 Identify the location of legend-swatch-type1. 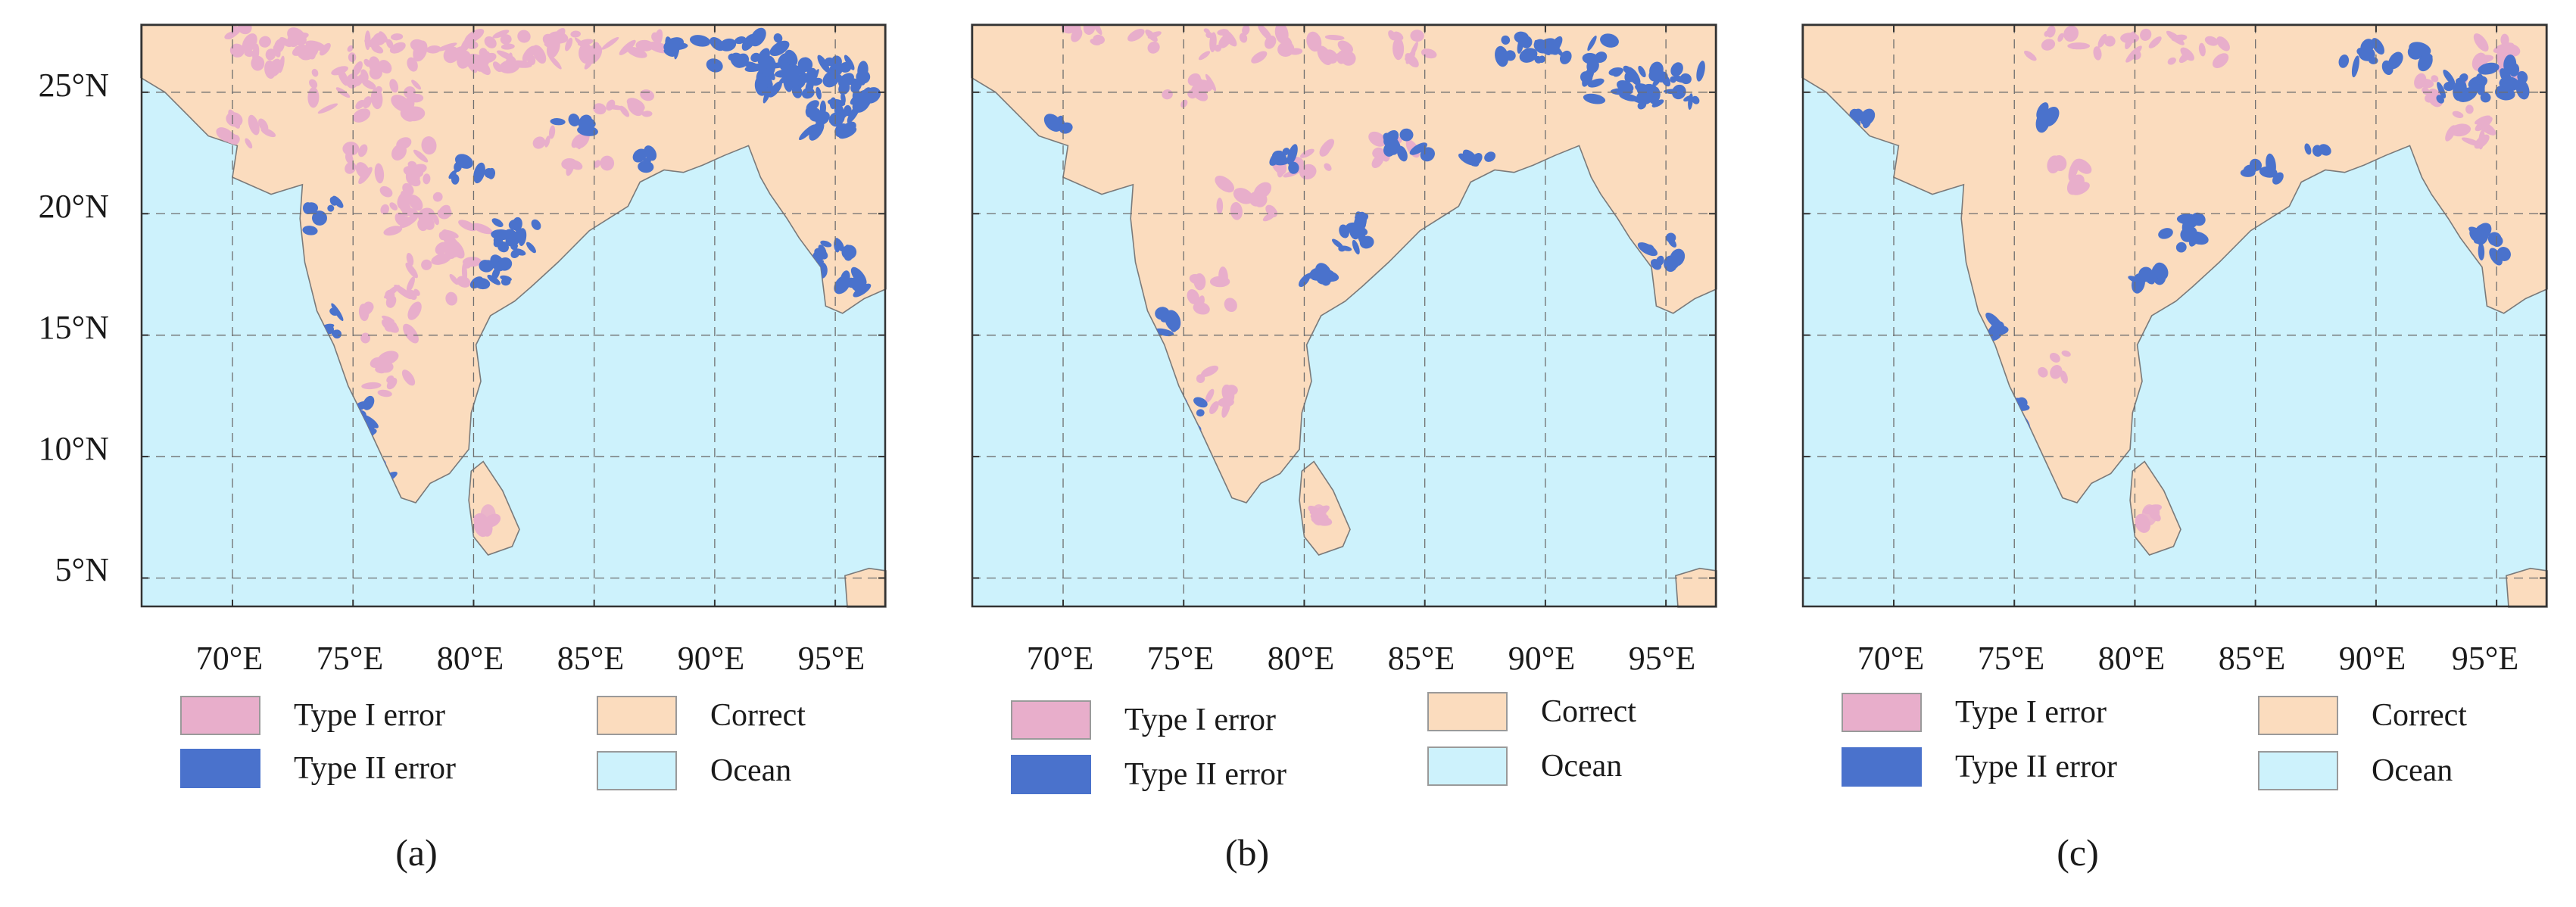
(1882, 712).